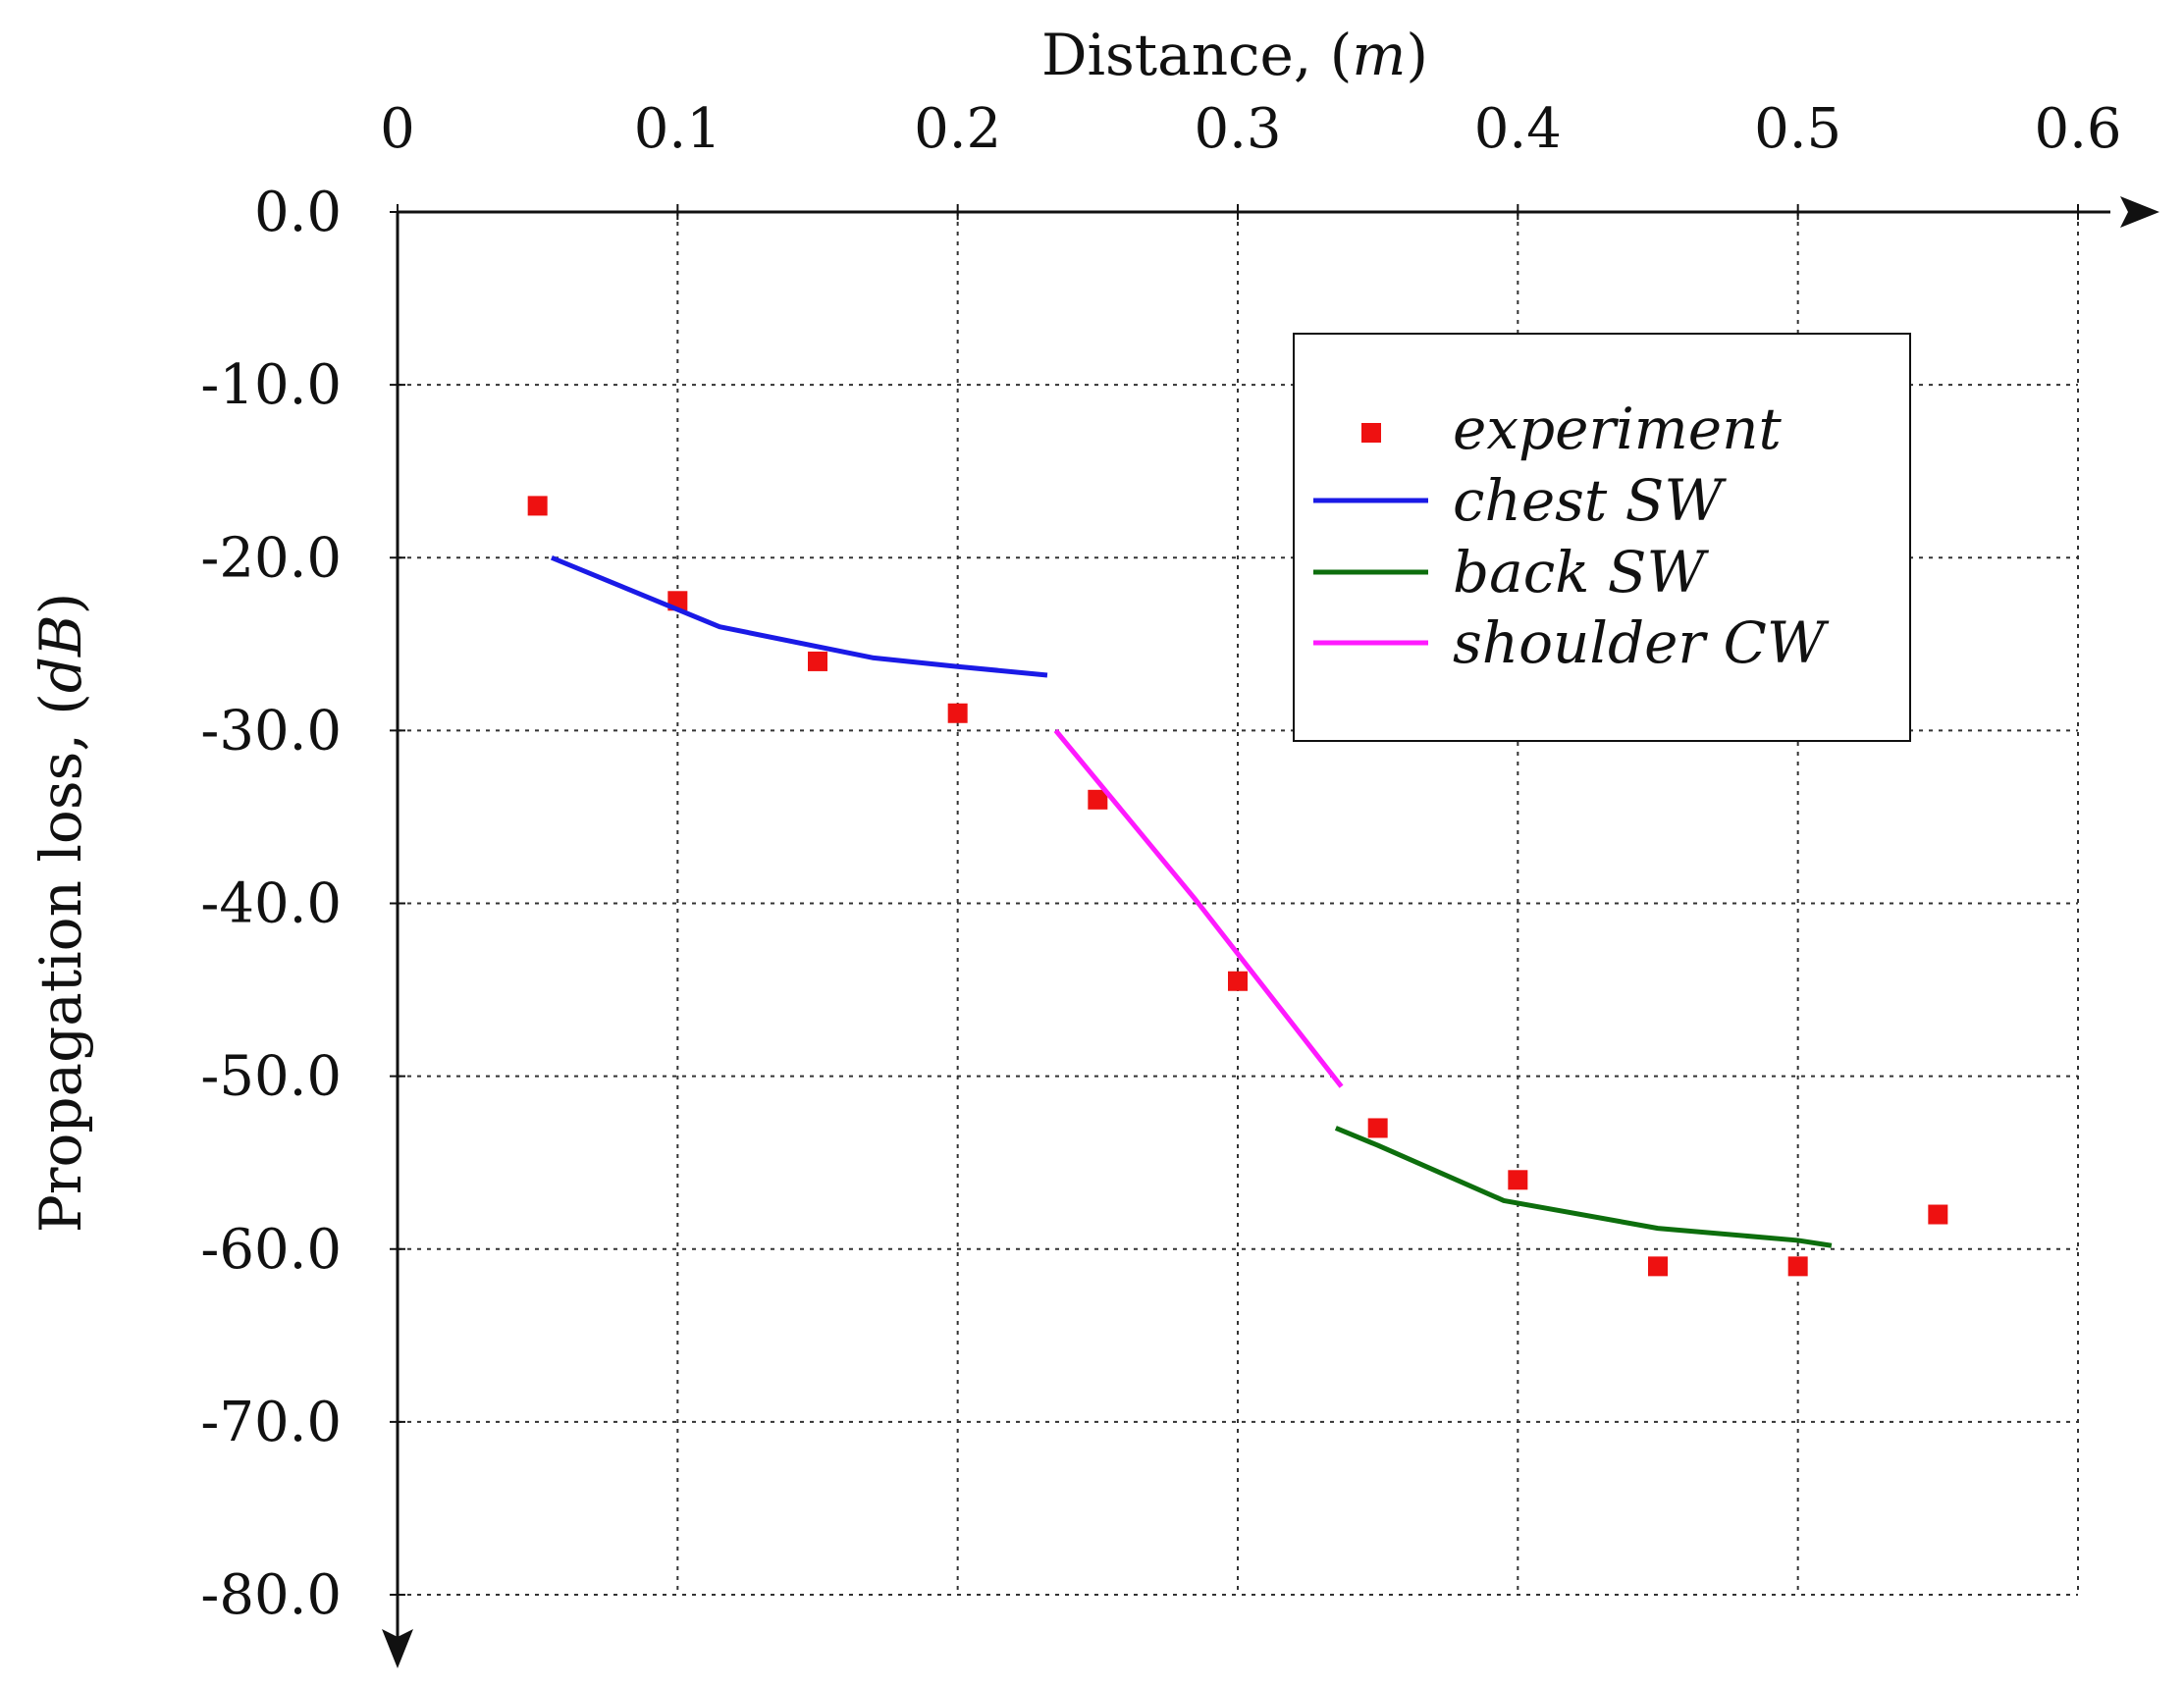  I want to click on y-tick-label: -50.0, so click(271, 1077).